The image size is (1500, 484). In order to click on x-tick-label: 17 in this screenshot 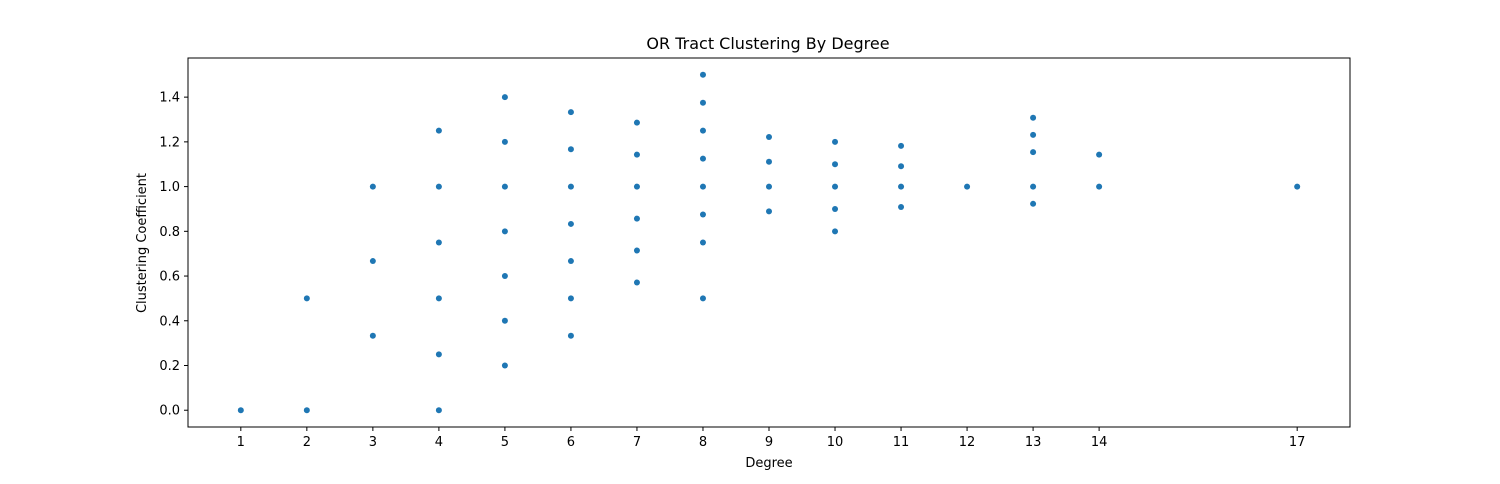, I will do `click(1297, 442)`.